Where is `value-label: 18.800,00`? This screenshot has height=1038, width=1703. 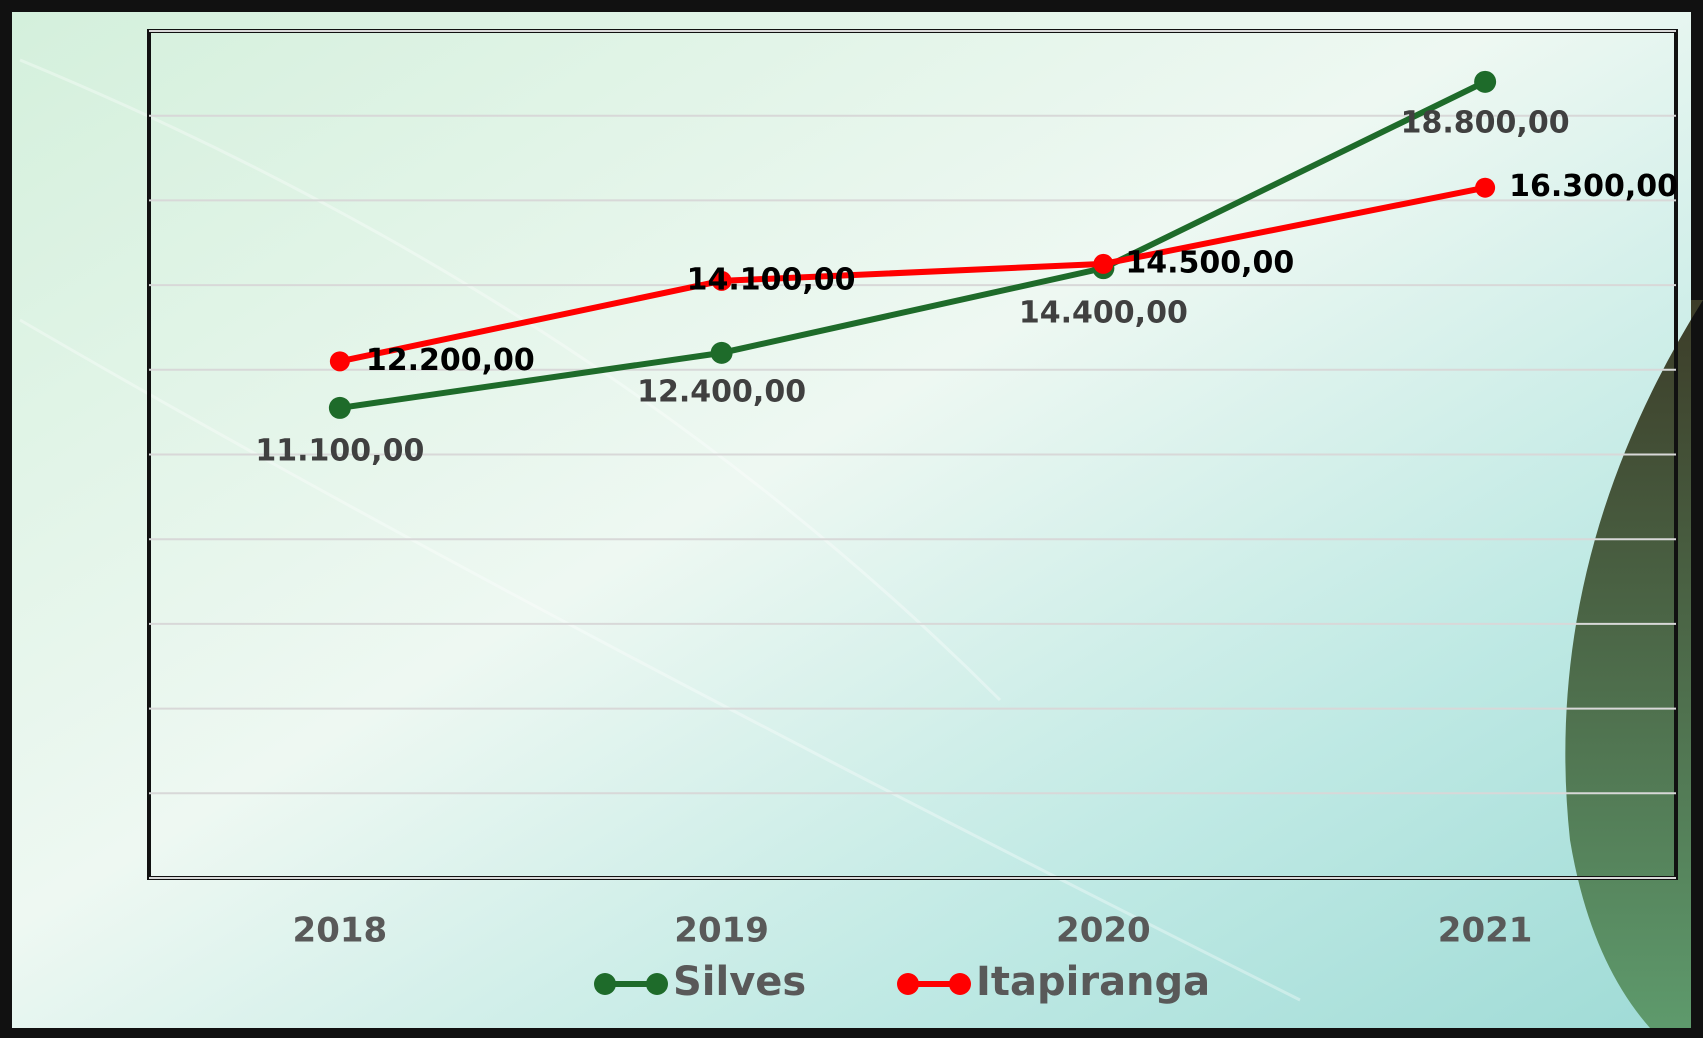 value-label: 18.800,00 is located at coordinates (1485, 122).